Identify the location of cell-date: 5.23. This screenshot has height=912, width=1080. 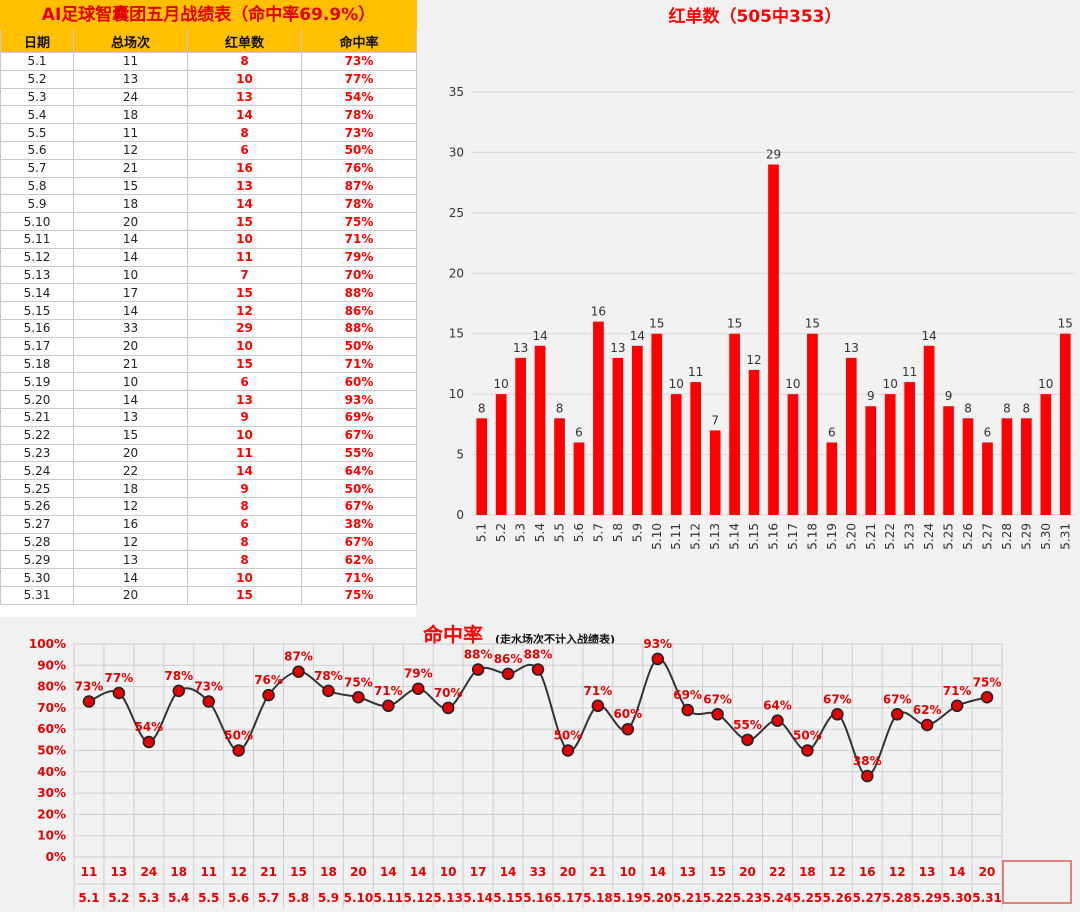
(37, 453).